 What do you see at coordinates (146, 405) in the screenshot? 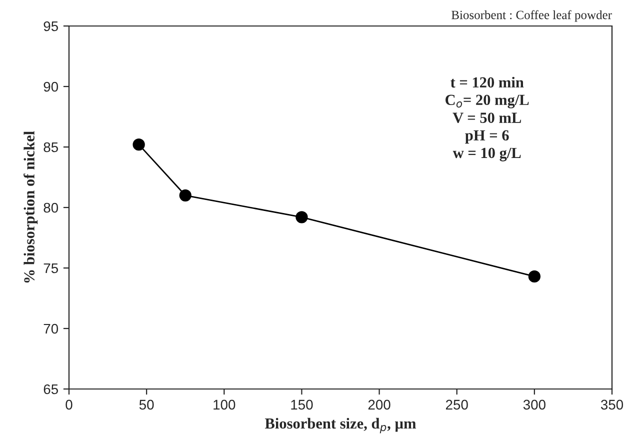
I see `x-tick-label: 50` at bounding box center [146, 405].